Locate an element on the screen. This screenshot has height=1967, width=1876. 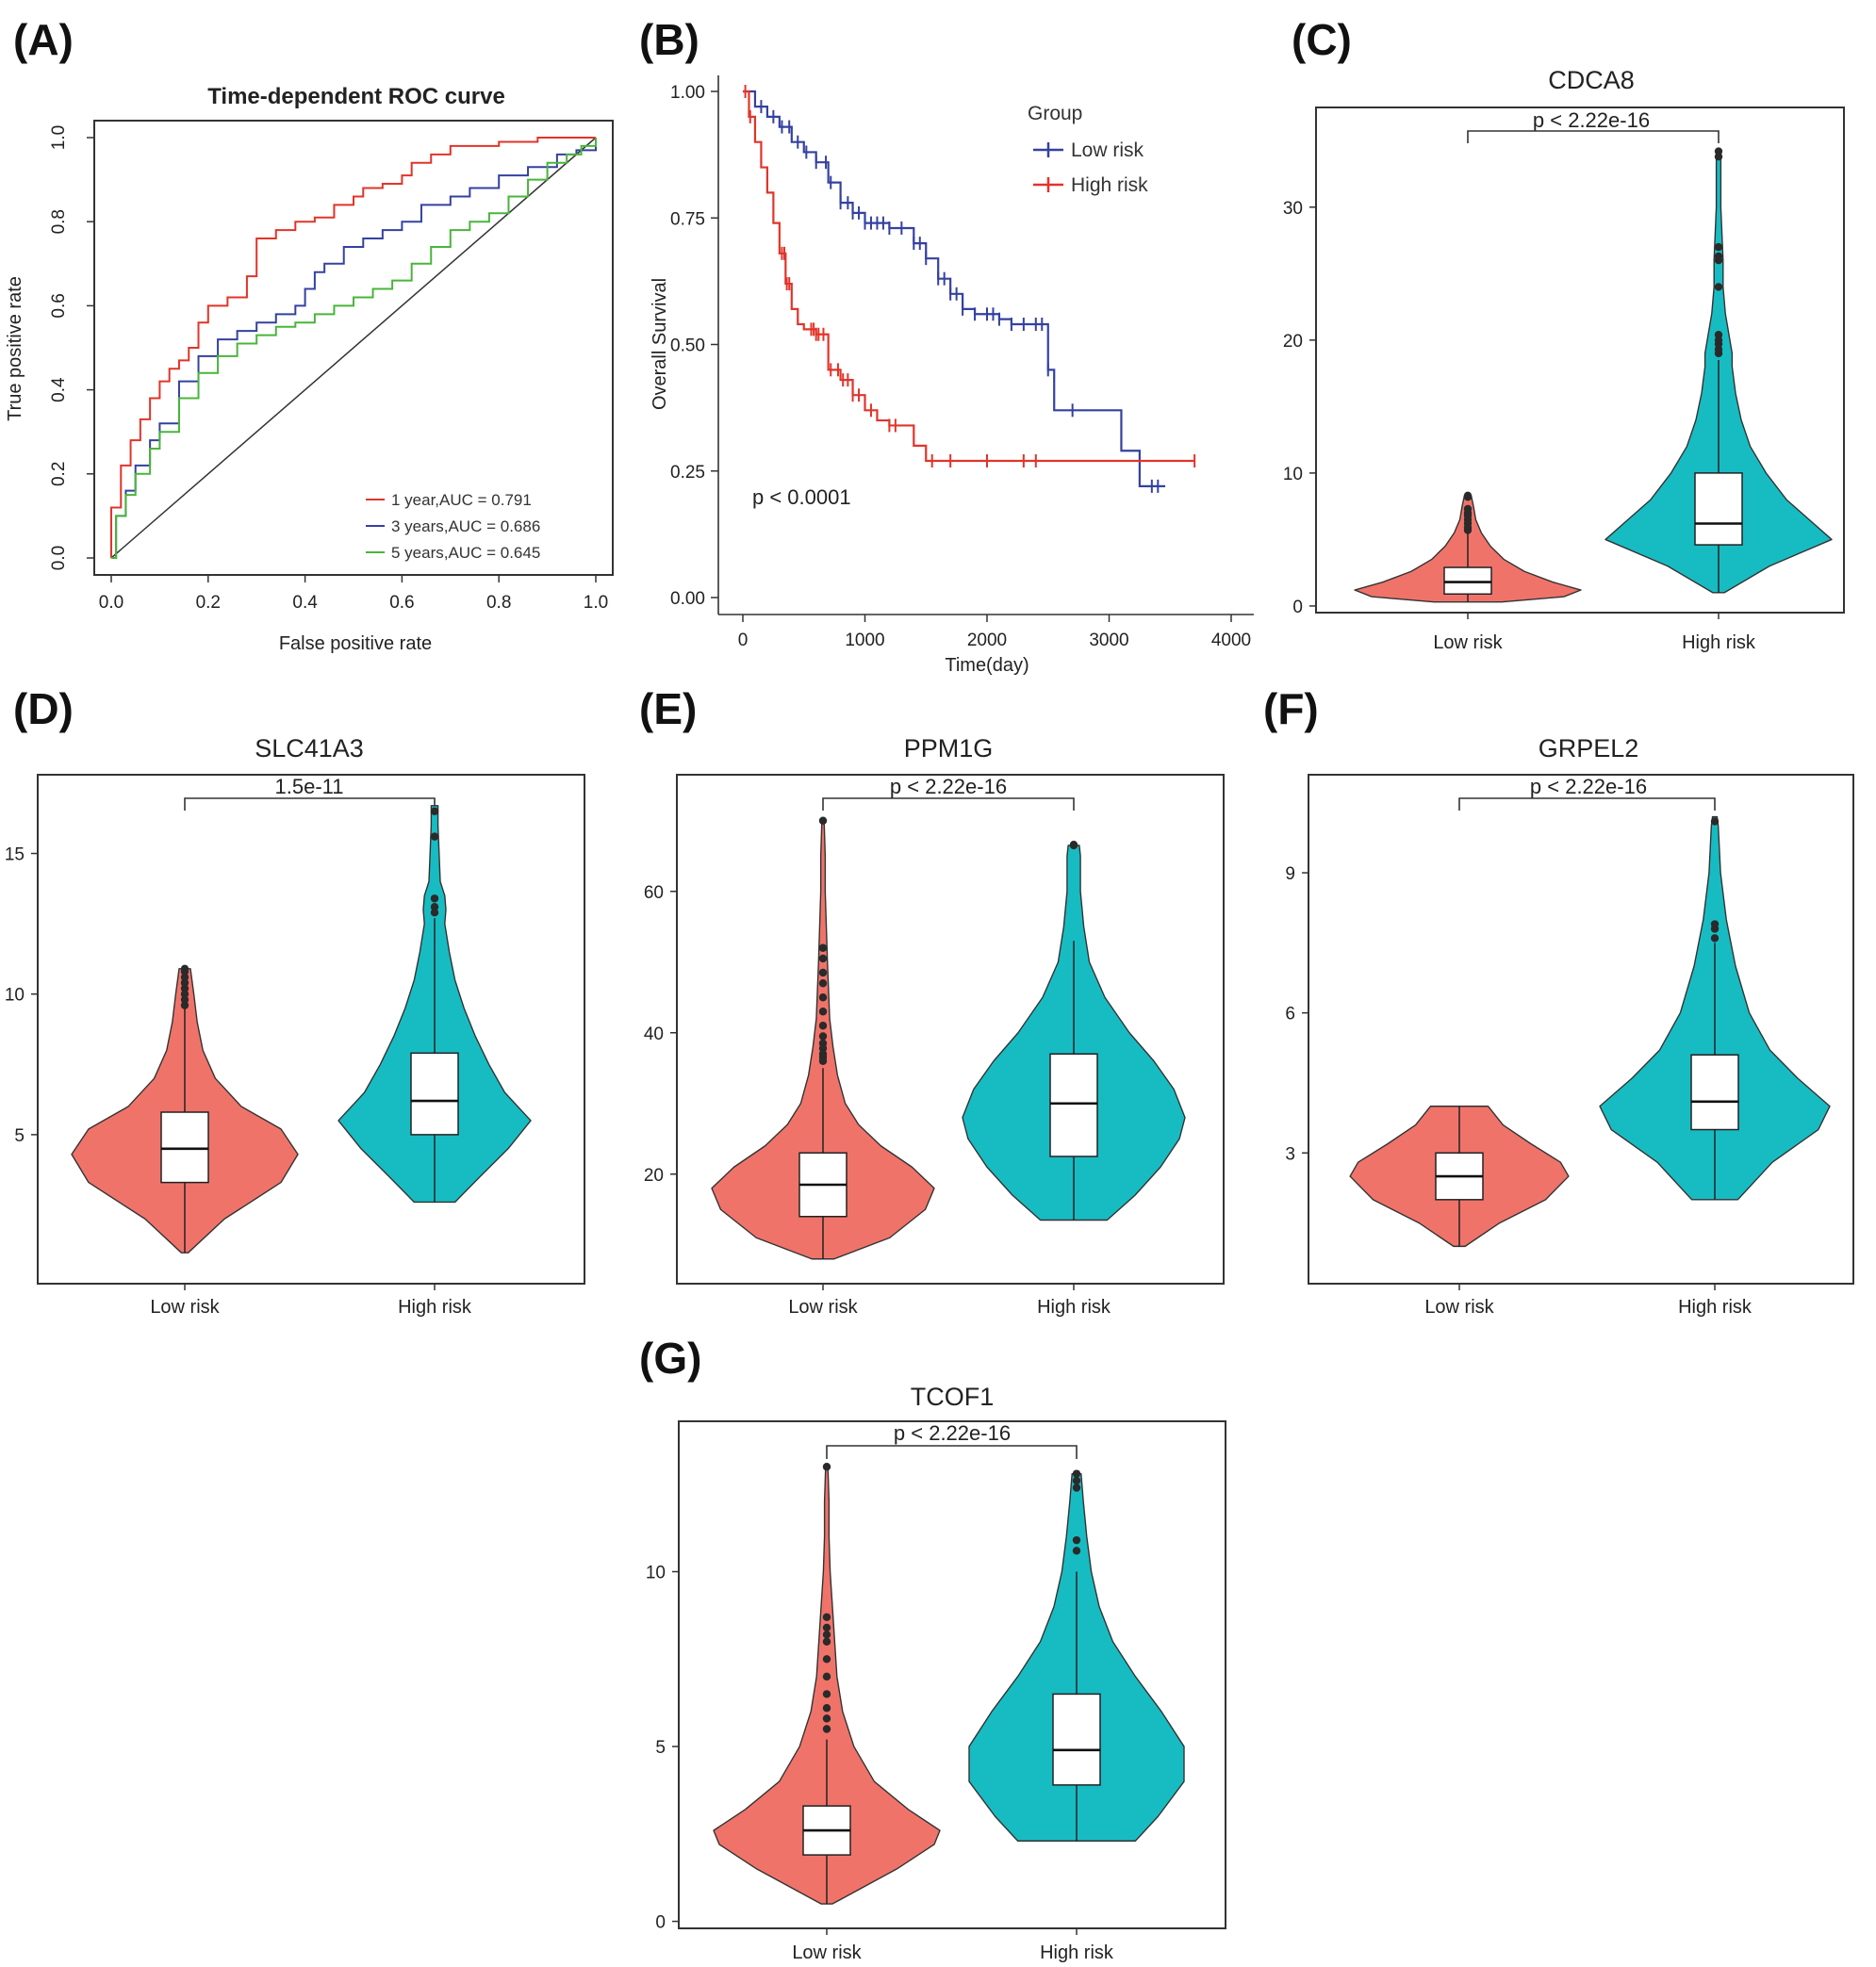
roc-curves is located at coordinates (353, 348).